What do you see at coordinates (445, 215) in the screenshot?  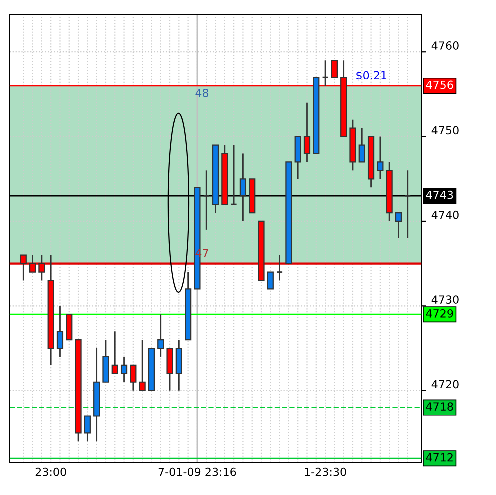 I see `y-tick-label: 4740` at bounding box center [445, 215].